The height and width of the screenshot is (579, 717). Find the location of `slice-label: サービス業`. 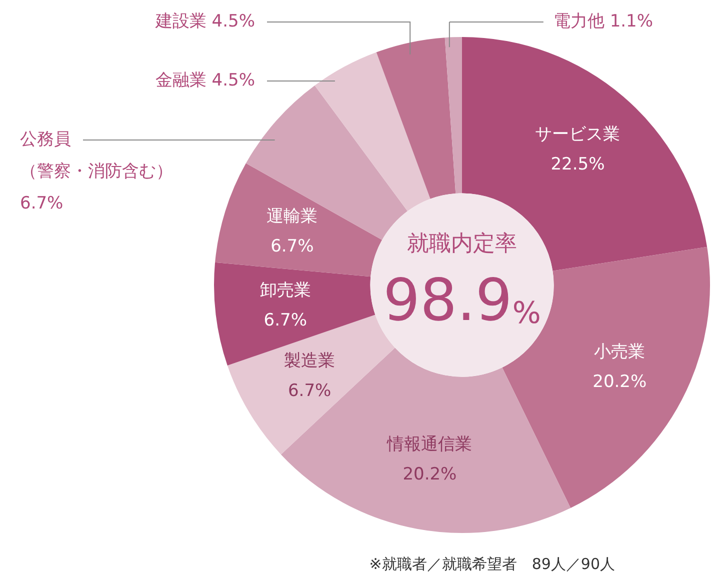

slice-label: サービス業 is located at coordinates (577, 134).